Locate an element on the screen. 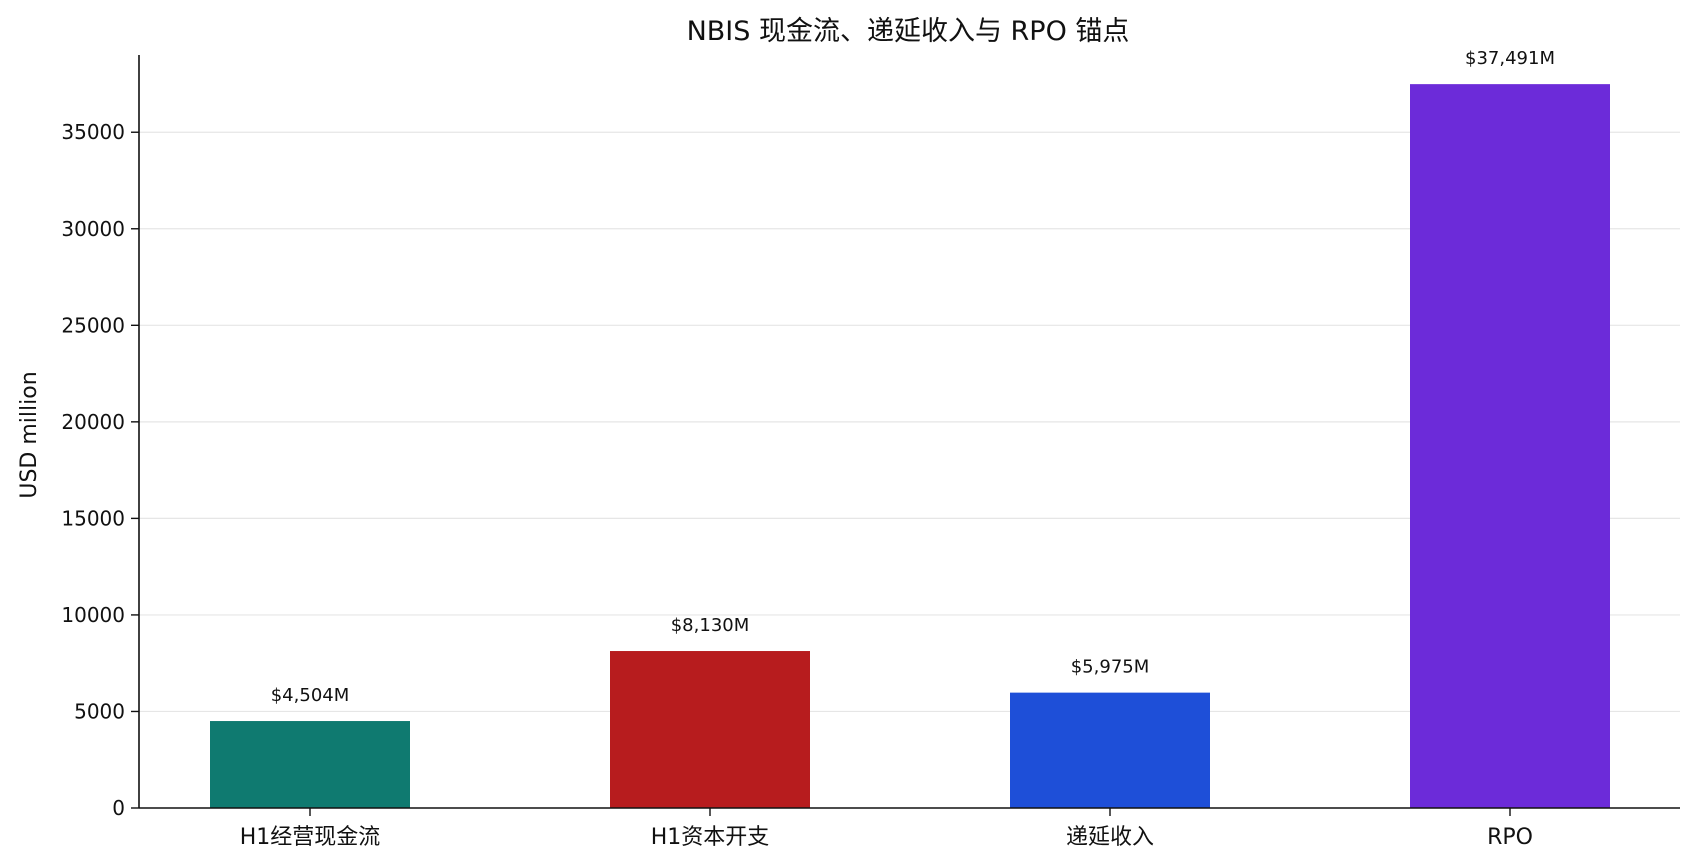  y-tick-label: 15000 is located at coordinates (93, 518).